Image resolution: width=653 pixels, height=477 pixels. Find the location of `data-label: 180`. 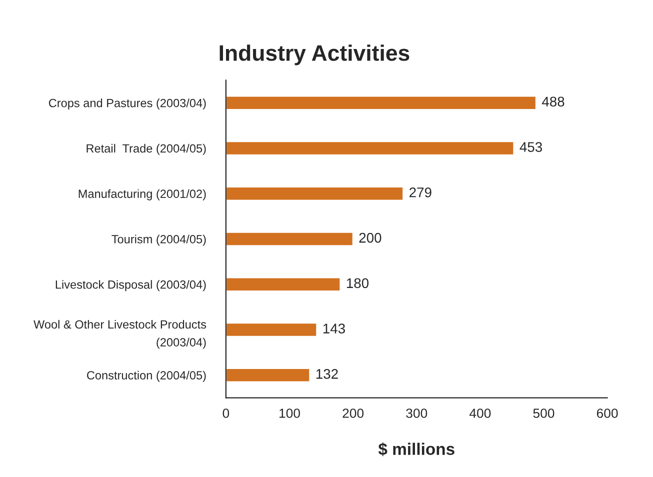

data-label: 180 is located at coordinates (357, 283).